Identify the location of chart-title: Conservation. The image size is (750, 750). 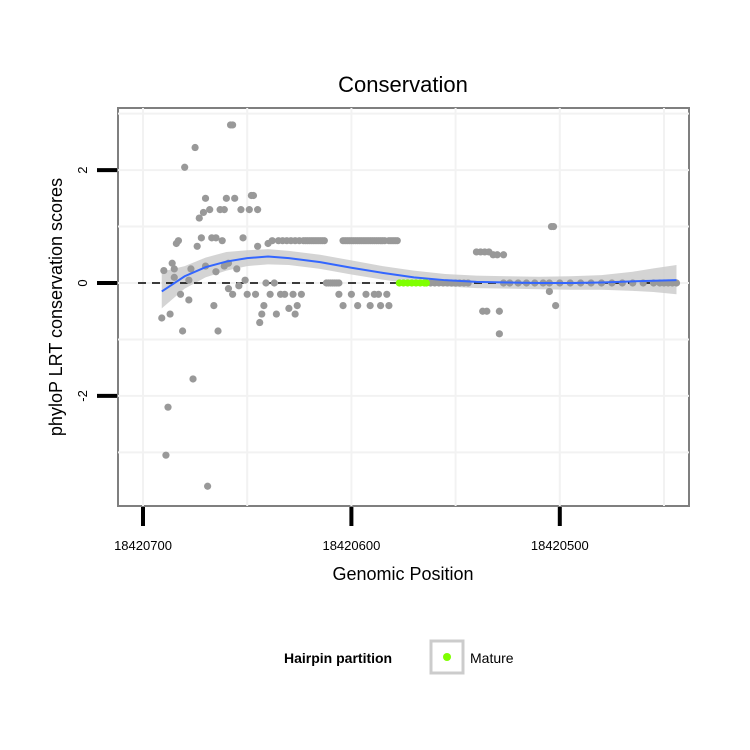
(403, 84).